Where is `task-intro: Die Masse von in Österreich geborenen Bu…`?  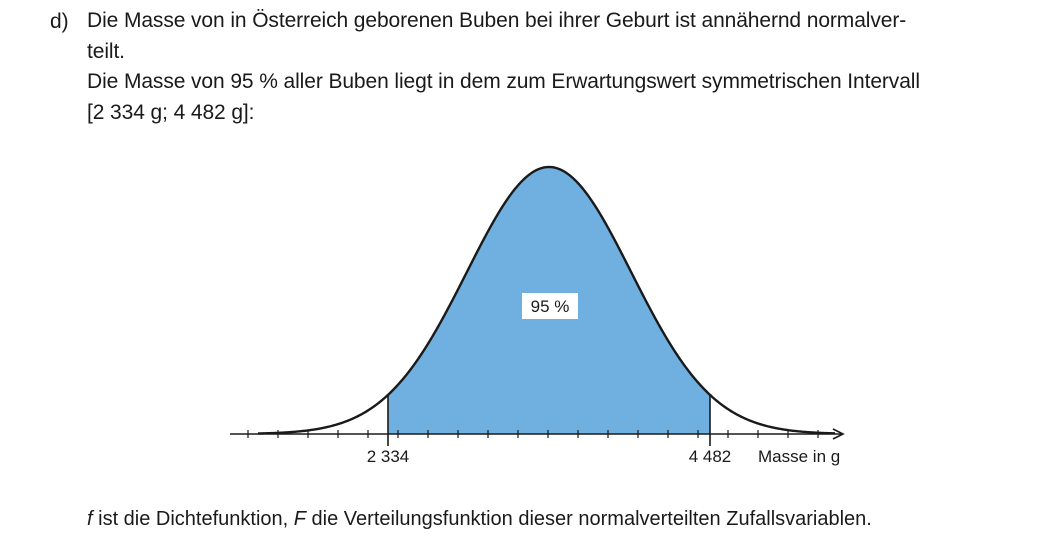
task-intro: Die Masse von in Österreich geborenen Bu… is located at coordinates (537, 36).